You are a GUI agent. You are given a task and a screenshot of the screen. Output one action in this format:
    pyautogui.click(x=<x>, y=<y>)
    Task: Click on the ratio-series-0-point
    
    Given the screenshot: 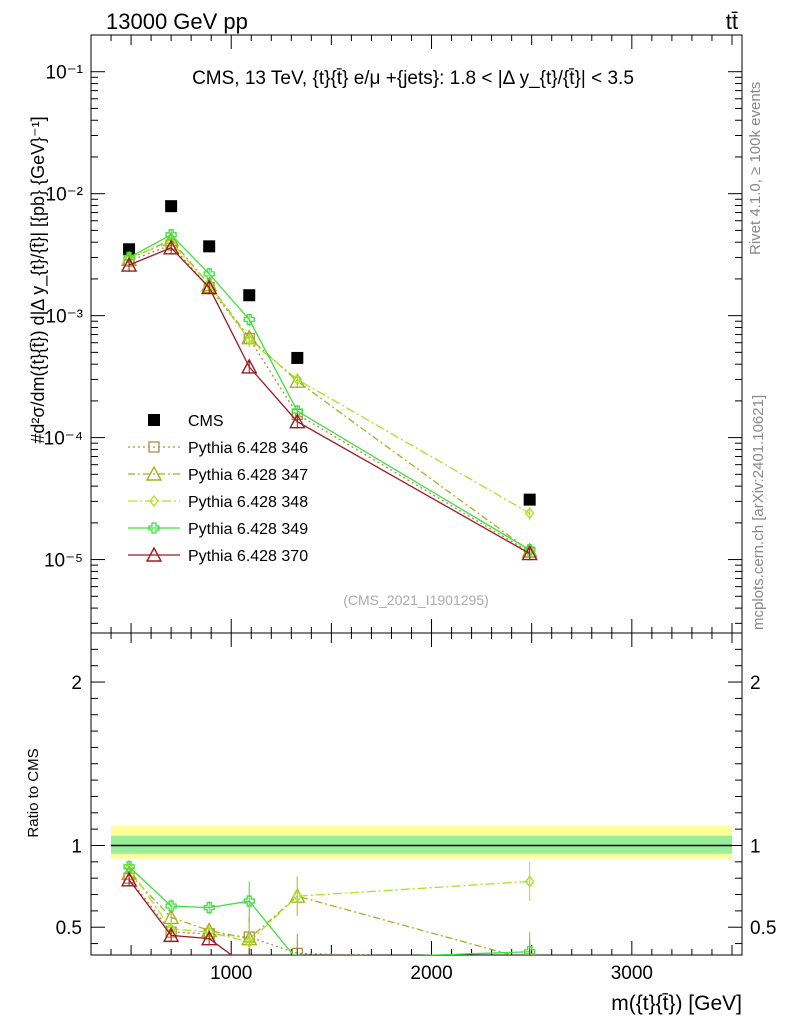 What is the action you would take?
    pyautogui.click(x=530, y=954)
    